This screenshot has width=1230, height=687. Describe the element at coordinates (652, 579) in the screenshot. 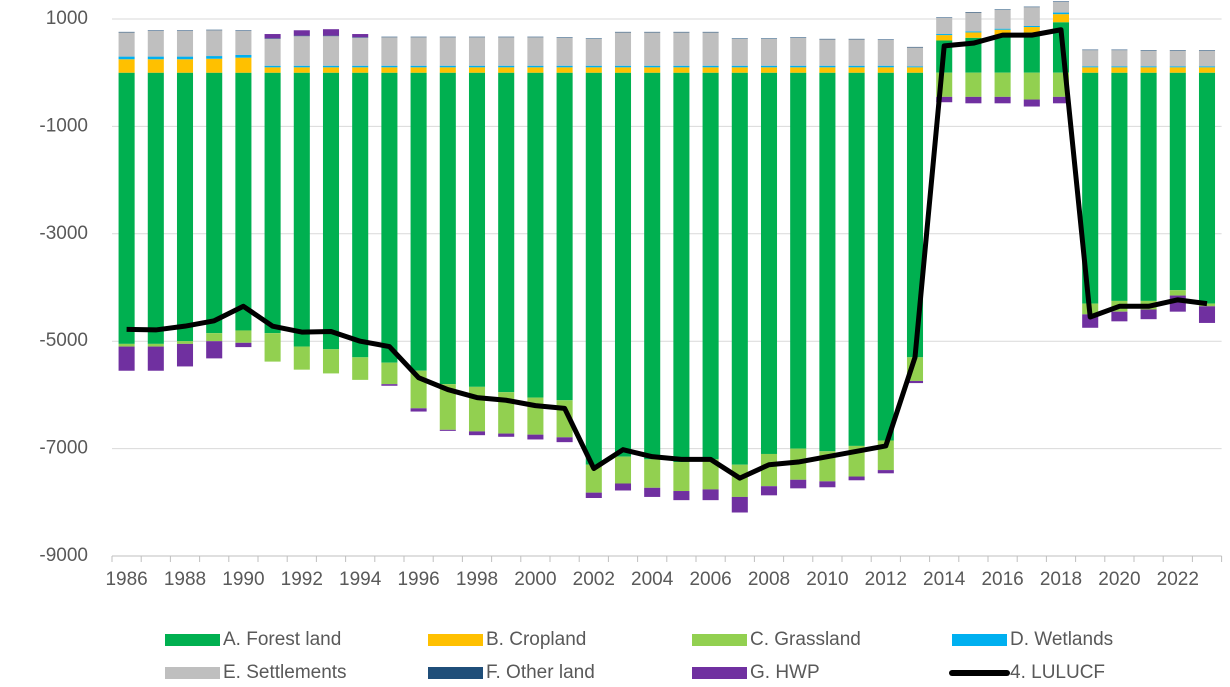

I see `x-tick-label: 2004` at that location.